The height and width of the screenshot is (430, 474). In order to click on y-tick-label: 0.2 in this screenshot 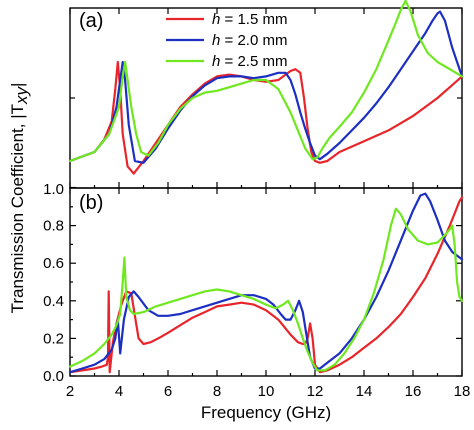, I will do `click(53, 338)`.